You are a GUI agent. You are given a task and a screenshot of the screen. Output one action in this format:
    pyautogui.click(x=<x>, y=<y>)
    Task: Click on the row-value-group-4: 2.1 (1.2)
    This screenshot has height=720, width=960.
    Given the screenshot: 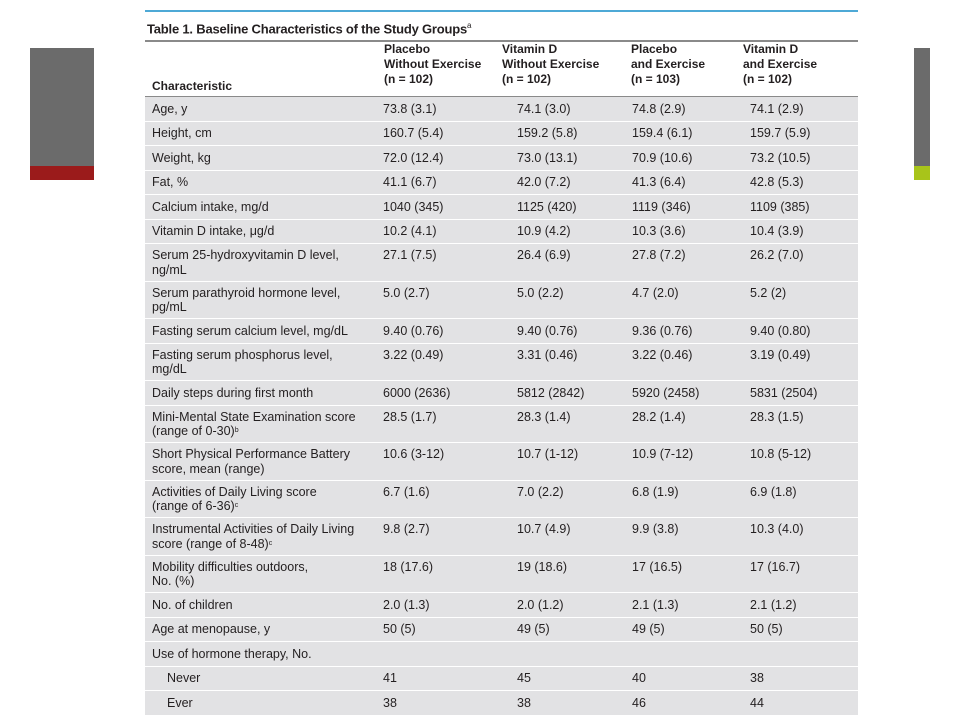 What is the action you would take?
    pyautogui.click(x=773, y=604)
    